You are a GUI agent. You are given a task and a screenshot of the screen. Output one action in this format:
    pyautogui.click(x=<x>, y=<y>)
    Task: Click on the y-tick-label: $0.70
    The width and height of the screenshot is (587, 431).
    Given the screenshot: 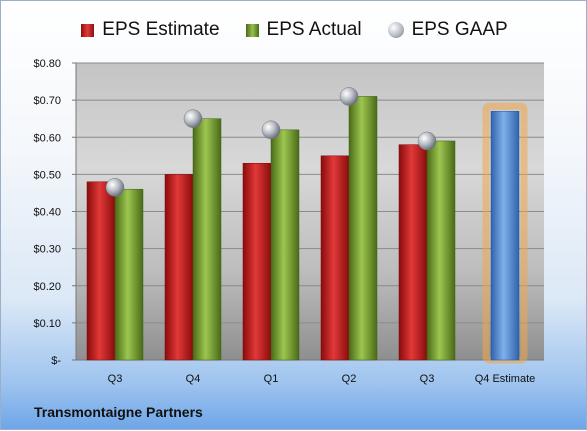 What is the action you would take?
    pyautogui.click(x=47, y=101)
    